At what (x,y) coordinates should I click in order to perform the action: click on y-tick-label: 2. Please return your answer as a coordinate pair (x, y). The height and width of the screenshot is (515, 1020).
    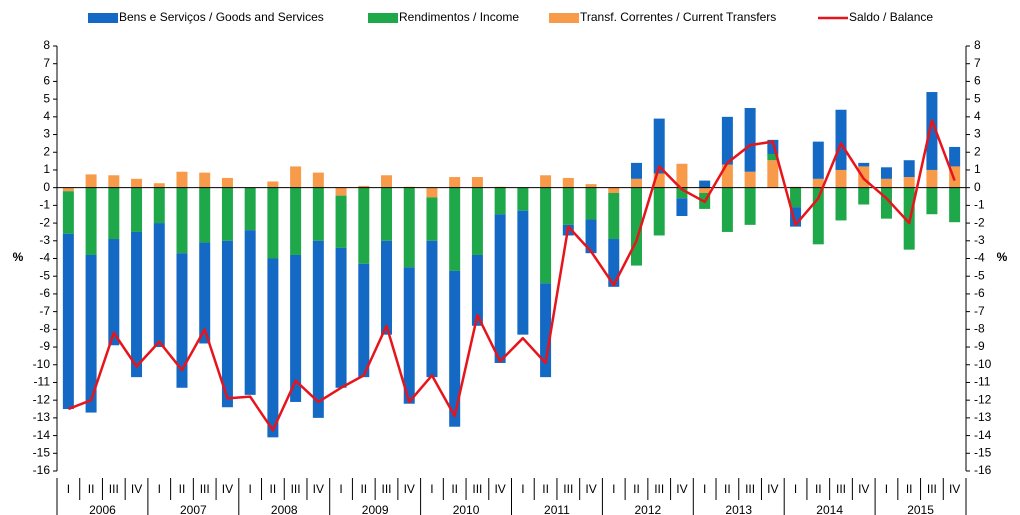
    Looking at the image, I should click on (46, 151).